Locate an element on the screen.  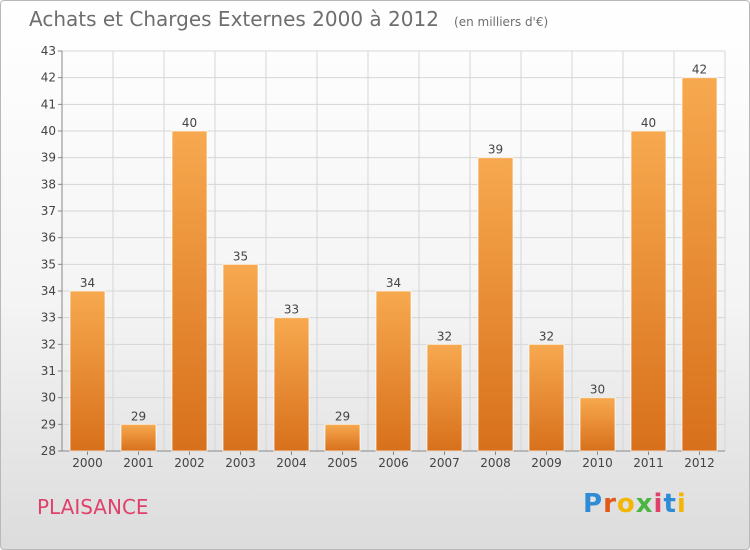
x-tick-label-2003: 2003 is located at coordinates (240, 463).